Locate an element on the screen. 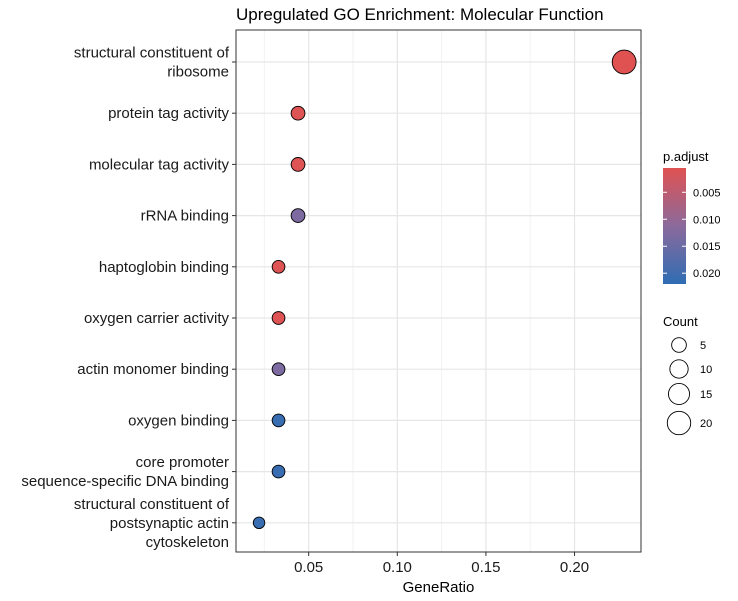  y-tick-label: rRNA binding is located at coordinates (185, 216).